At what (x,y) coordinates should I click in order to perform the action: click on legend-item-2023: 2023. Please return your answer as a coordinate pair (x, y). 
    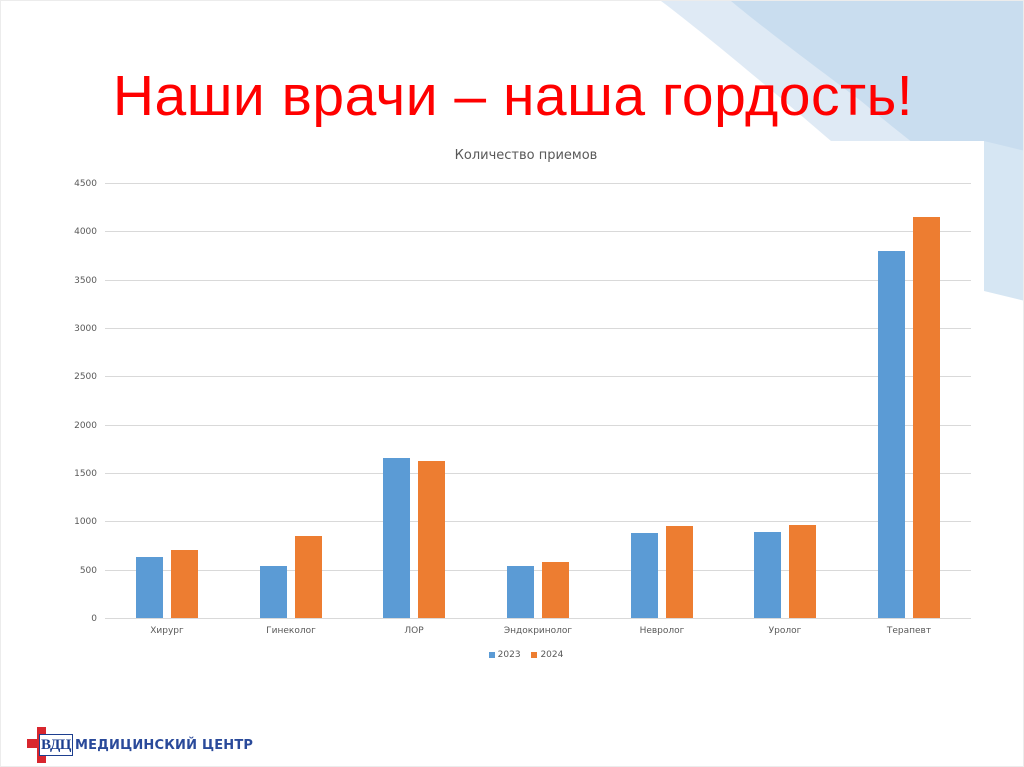
    Looking at the image, I should click on (504, 655).